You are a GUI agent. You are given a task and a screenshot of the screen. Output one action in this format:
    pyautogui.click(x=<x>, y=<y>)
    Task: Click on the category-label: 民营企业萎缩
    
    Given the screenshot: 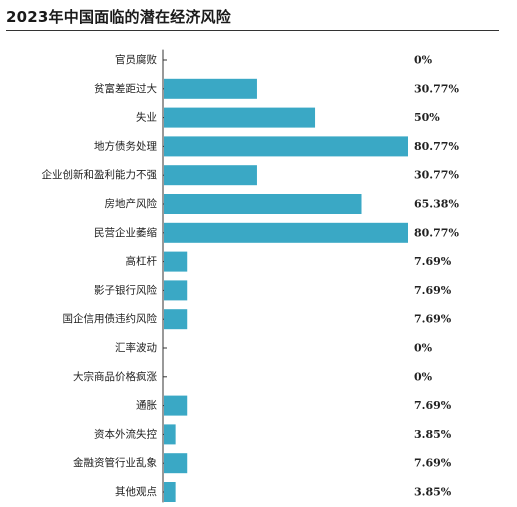 What is the action you would take?
    pyautogui.click(x=125, y=232)
    